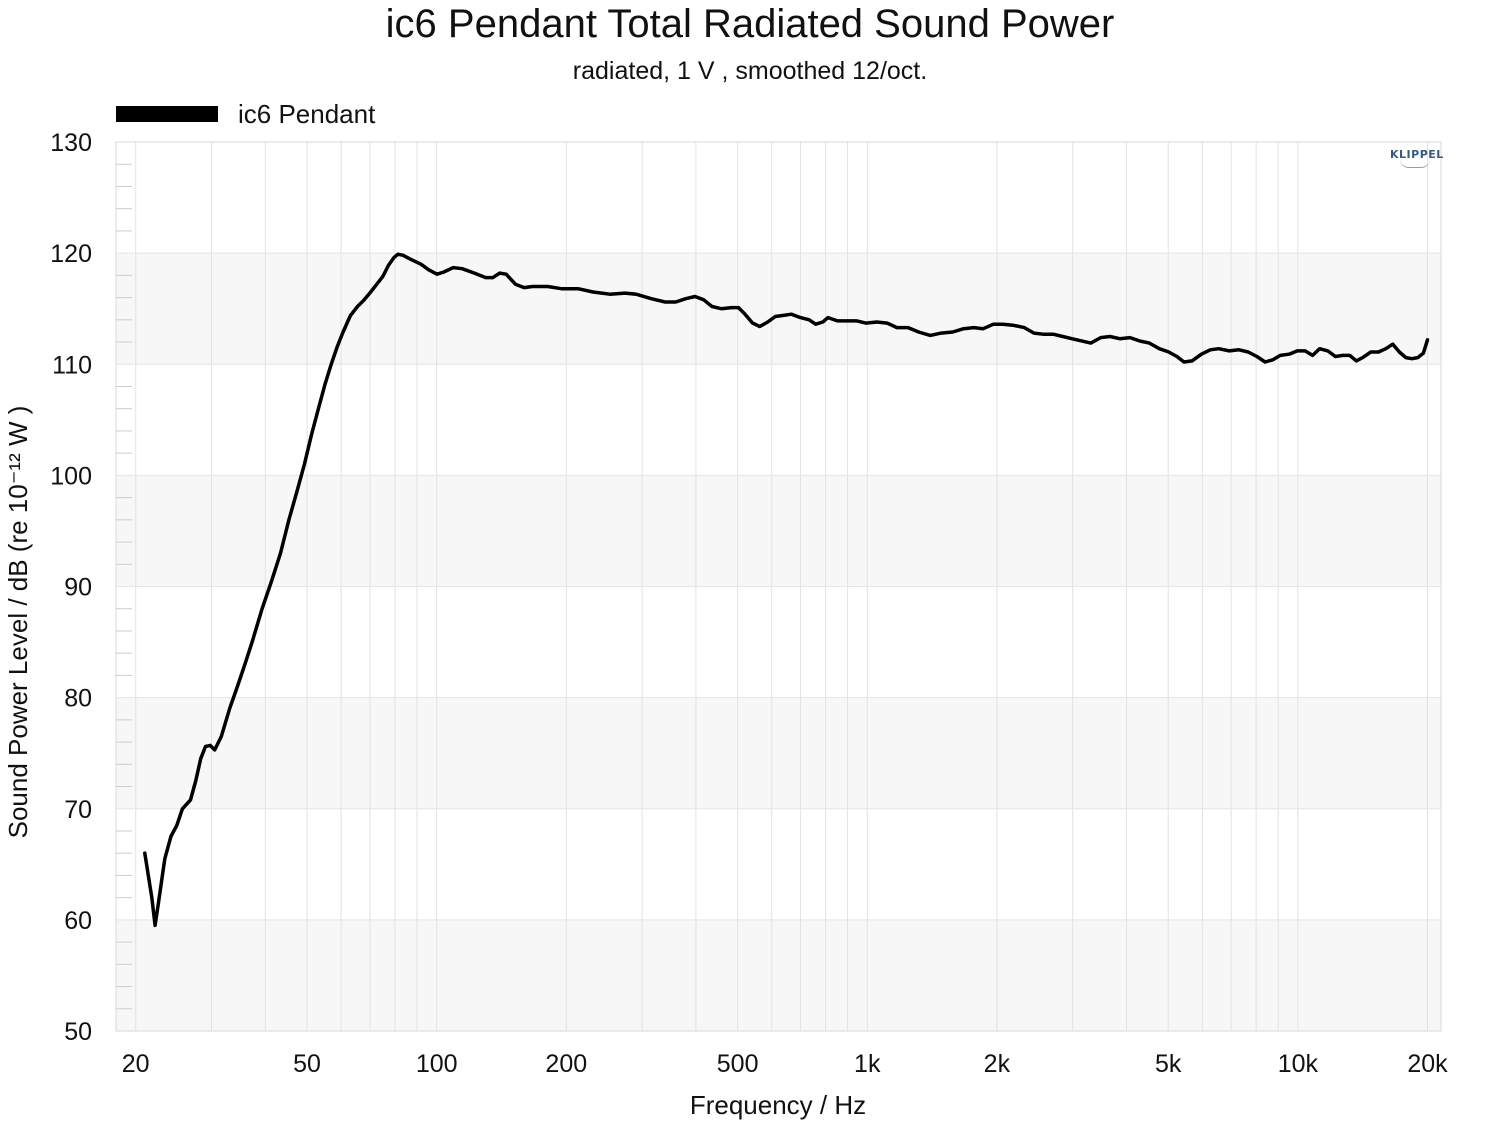  What do you see at coordinates (124, 586) in the screenshot?
I see `y-minor-ticks` at bounding box center [124, 586].